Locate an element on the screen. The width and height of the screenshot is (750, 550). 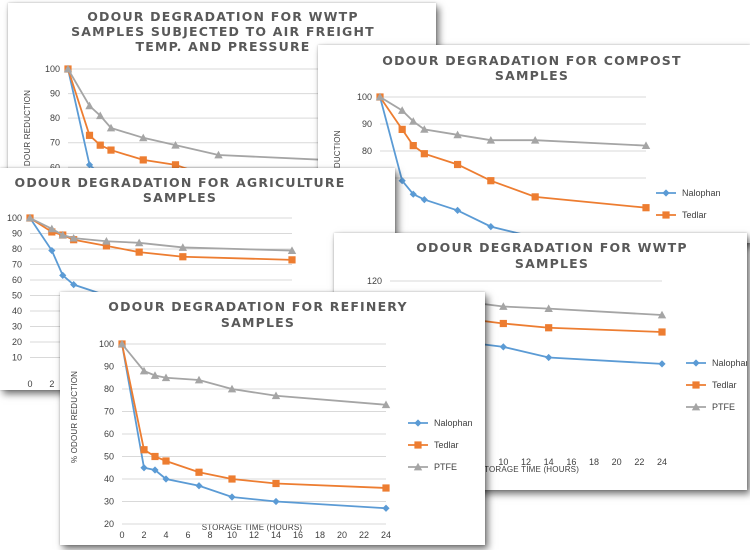
x-tick-label: 2 is located at coordinates (51, 384).